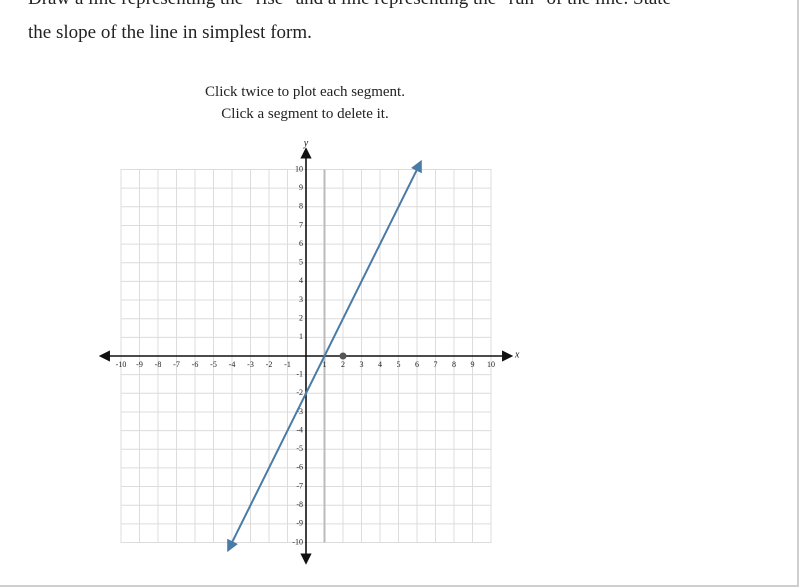 This screenshot has width=800, height=588. Describe the element at coordinates (399, 364) in the screenshot. I see `x-tick-label: 5` at that location.